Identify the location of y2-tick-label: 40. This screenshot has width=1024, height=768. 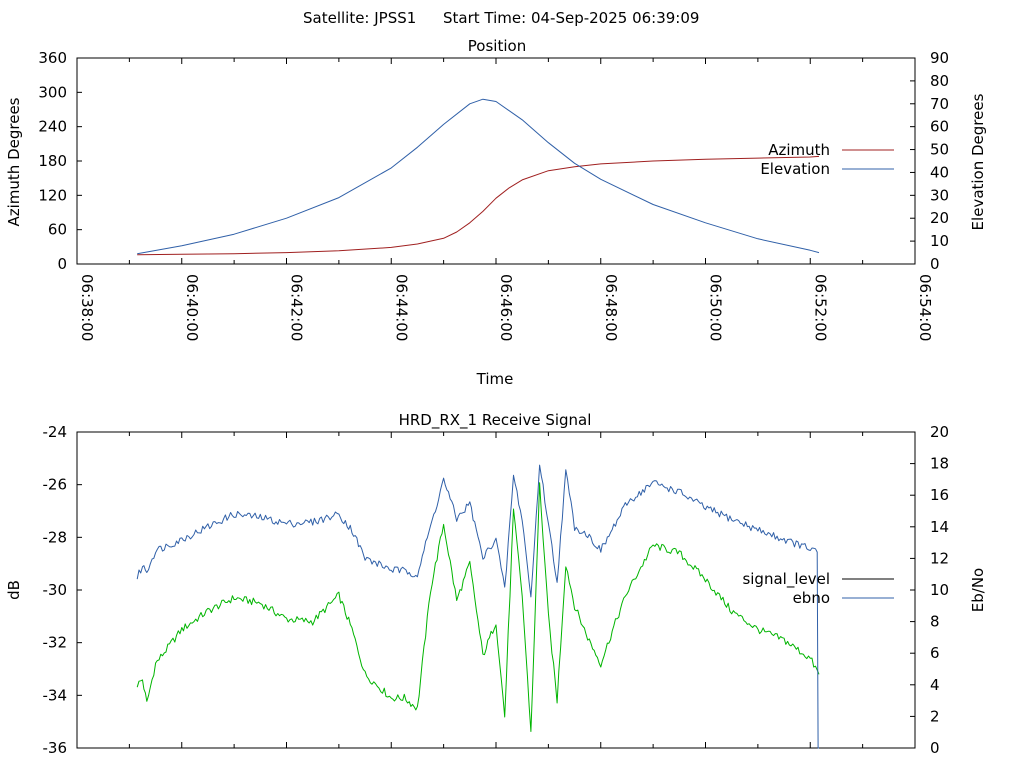
(939, 172).